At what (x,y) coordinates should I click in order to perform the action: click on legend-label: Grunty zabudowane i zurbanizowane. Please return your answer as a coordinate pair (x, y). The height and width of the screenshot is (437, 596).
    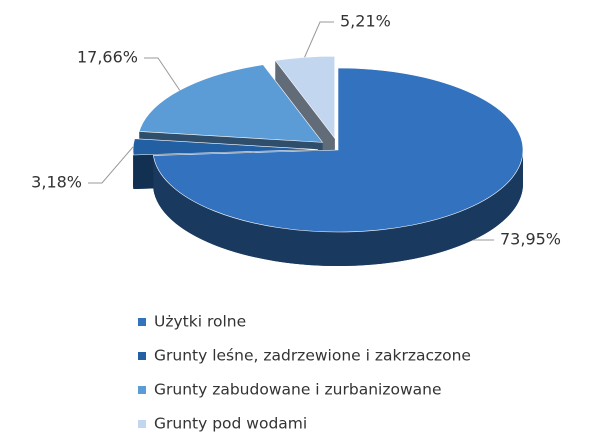
    Looking at the image, I should click on (297, 390).